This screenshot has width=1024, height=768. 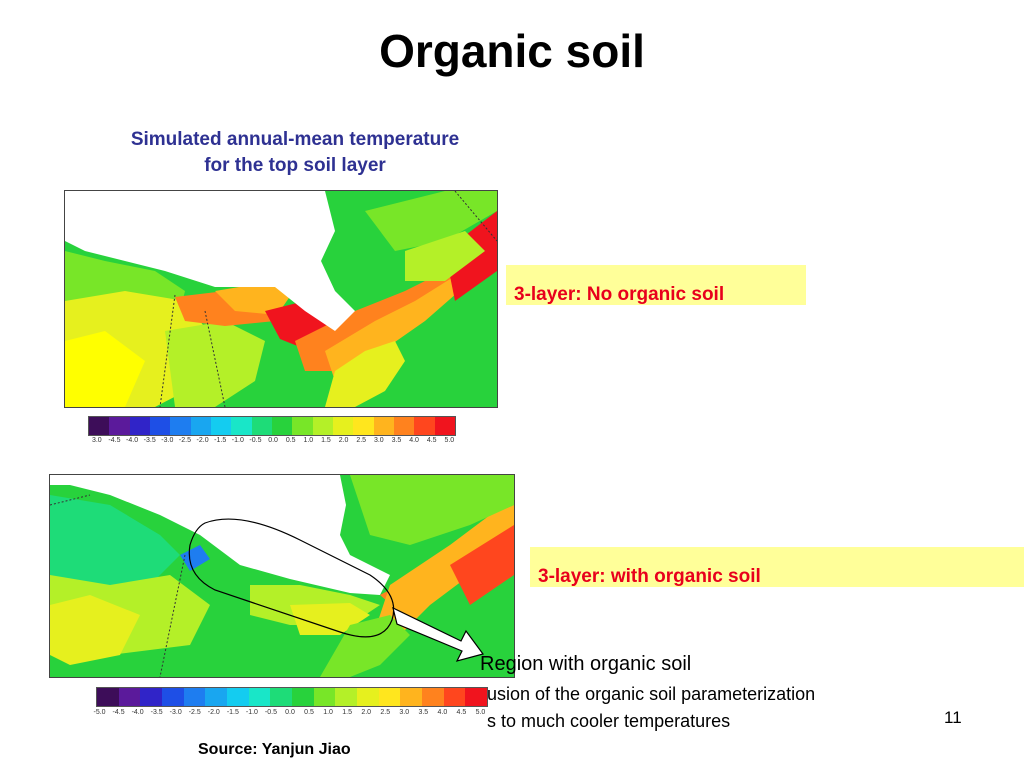 I want to click on colorbar-tick-label: -5.0, so click(x=99, y=712).